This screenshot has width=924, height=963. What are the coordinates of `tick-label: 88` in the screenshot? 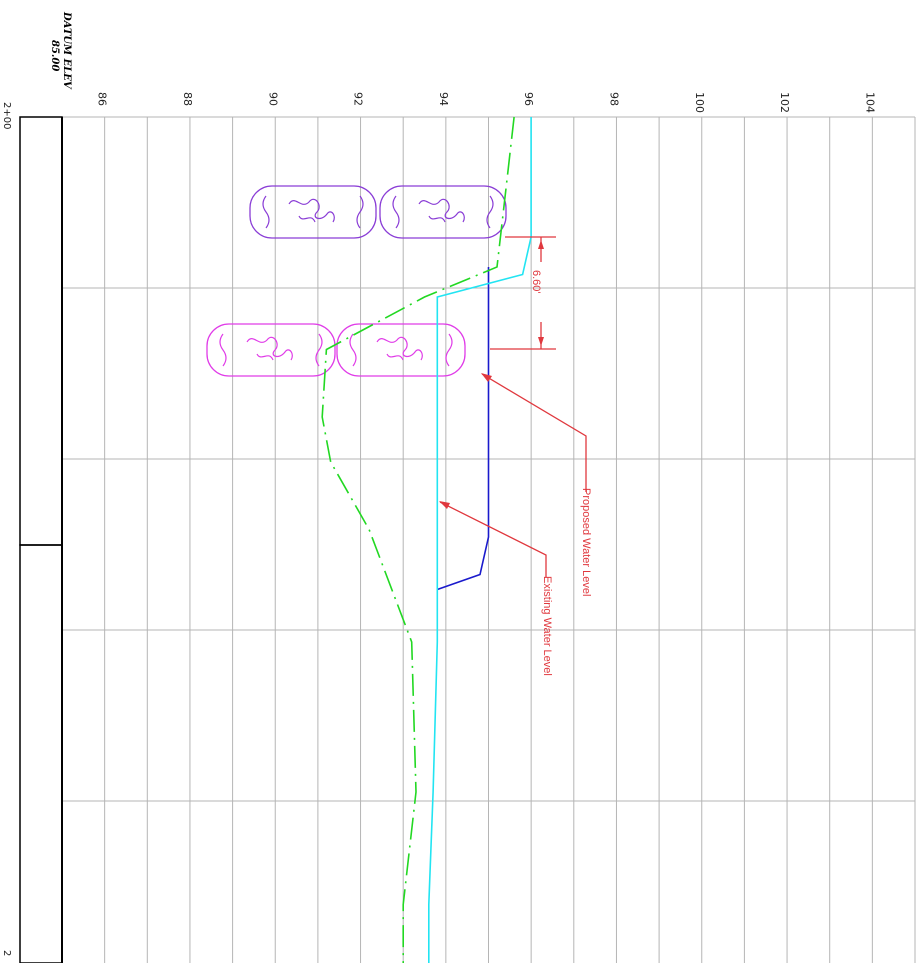 It's located at (187, 99).